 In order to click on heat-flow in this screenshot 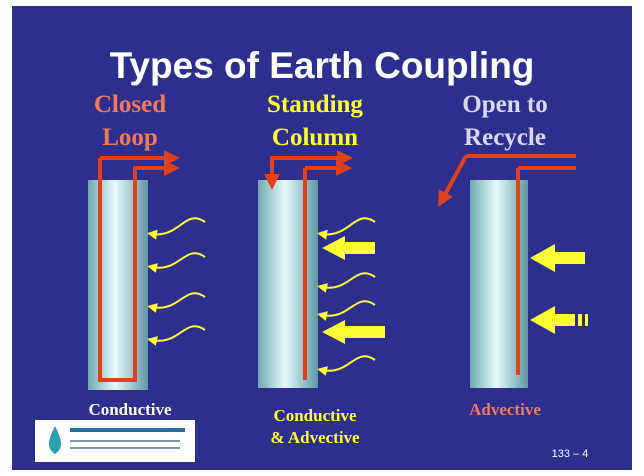, I will do `click(261, 296)`.